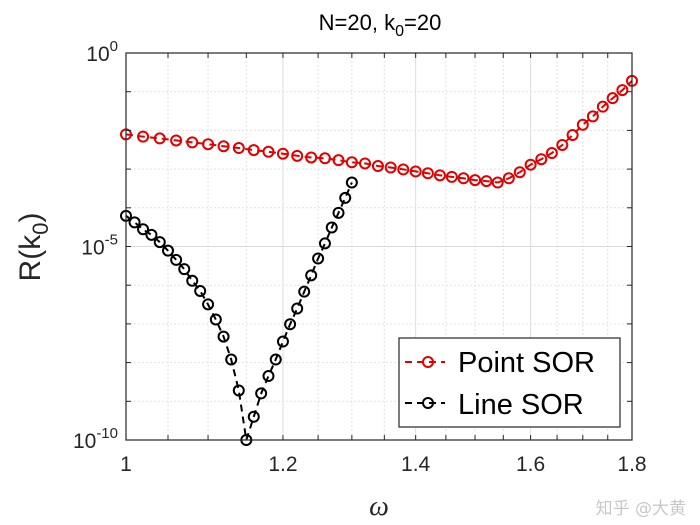 The width and height of the screenshot is (700, 525). I want to click on series-line-point-sor, so click(379, 132).